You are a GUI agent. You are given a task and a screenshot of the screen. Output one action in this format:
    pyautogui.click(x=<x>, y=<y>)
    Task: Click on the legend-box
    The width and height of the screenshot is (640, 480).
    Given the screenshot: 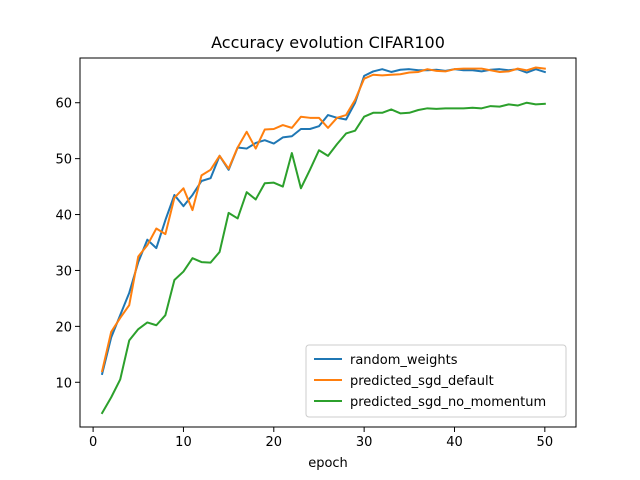 What is the action you would take?
    pyautogui.click(x=436, y=381)
    